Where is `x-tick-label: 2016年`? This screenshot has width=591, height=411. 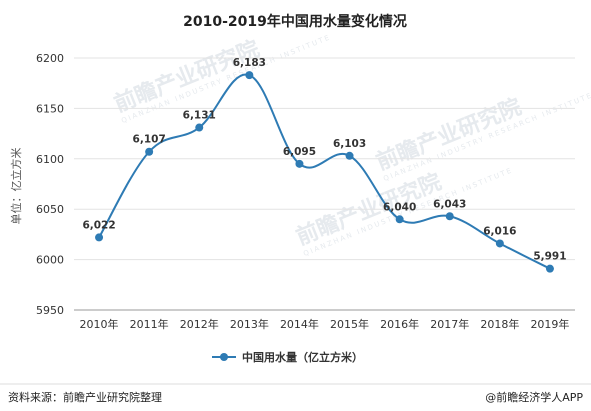 x-tick-label: 2016年 is located at coordinates (399, 324).